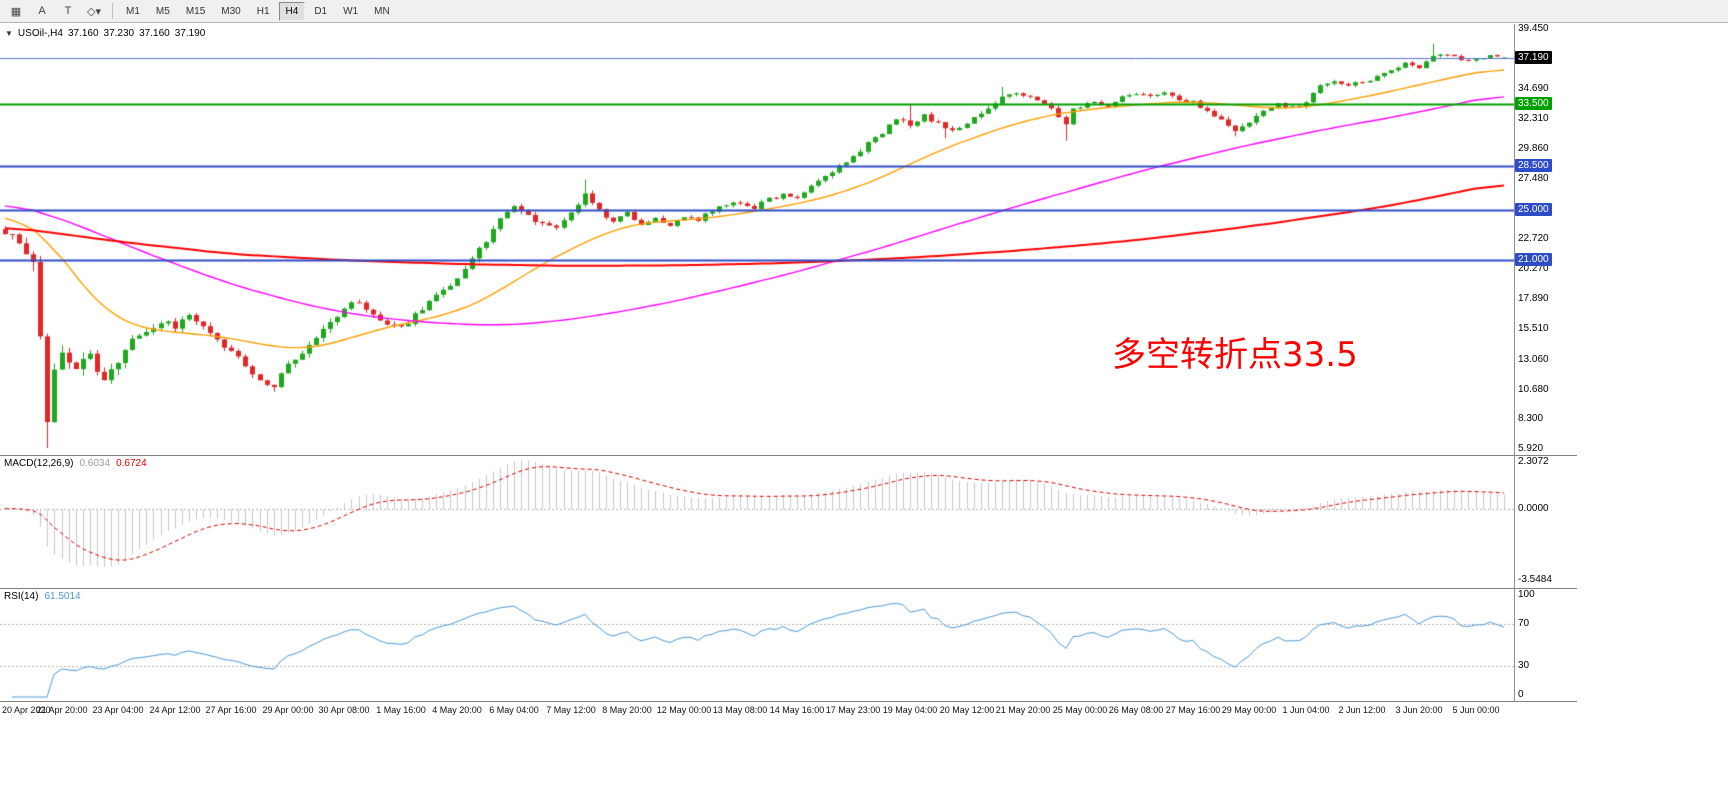 The width and height of the screenshot is (1728, 791). I want to click on symbol-timeframe-label: USOil-,H4, so click(40, 33).